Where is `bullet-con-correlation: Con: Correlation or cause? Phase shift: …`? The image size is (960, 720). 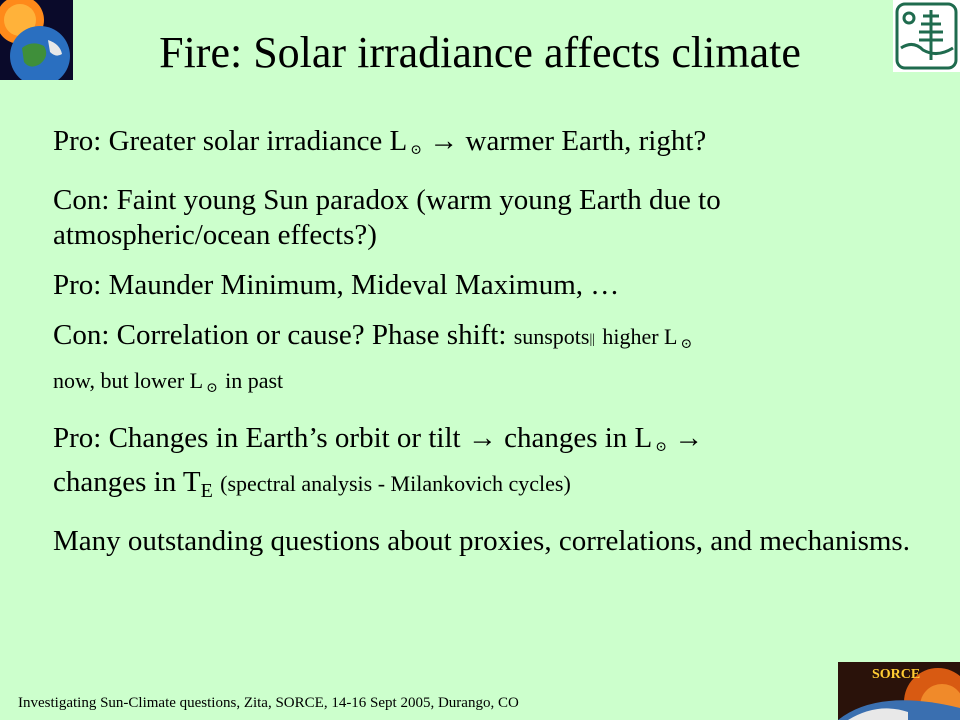
bullet-con-correlation: Con: Correlation or cause? Phase shift: … is located at coordinates (493, 362).